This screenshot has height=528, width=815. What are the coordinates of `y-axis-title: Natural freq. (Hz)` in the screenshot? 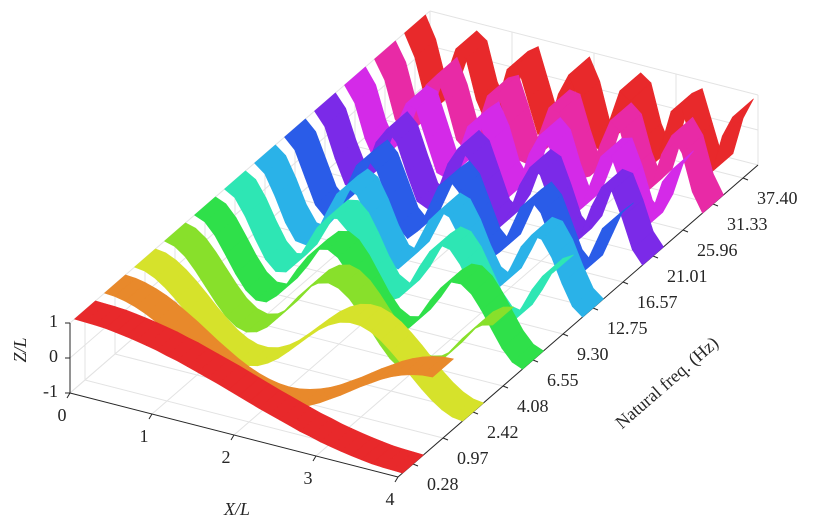 It's located at (666, 383).